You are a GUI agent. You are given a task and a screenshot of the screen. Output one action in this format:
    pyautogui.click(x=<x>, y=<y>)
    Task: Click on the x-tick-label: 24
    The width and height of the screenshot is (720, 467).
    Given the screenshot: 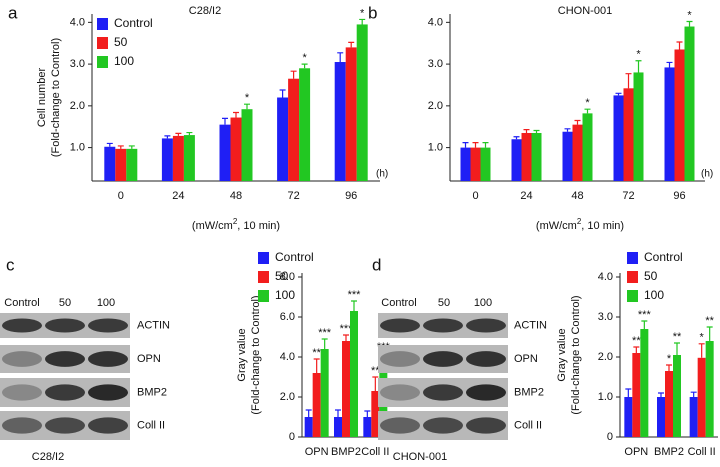 What is the action you would take?
    pyautogui.click(x=526, y=196)
    